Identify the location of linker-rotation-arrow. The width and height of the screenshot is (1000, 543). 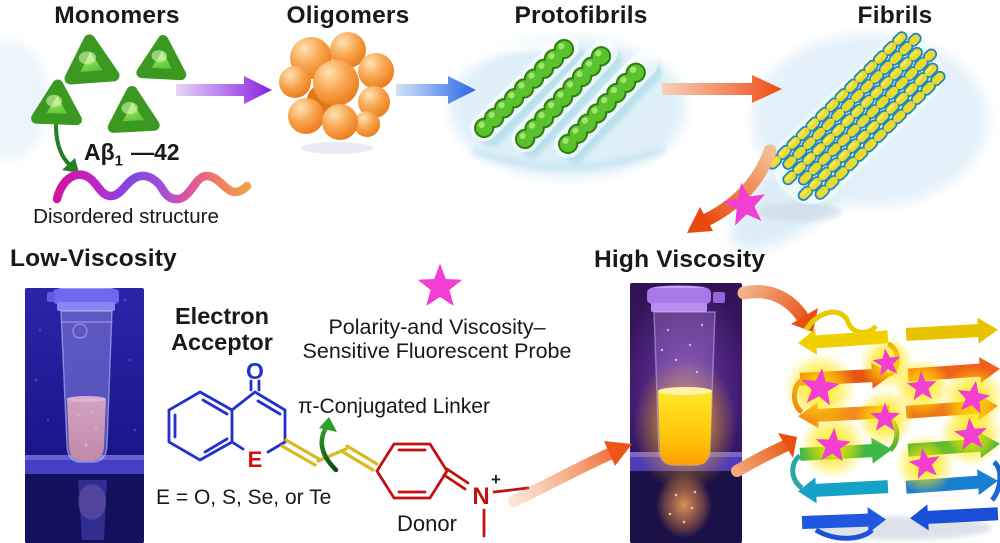
(329, 445).